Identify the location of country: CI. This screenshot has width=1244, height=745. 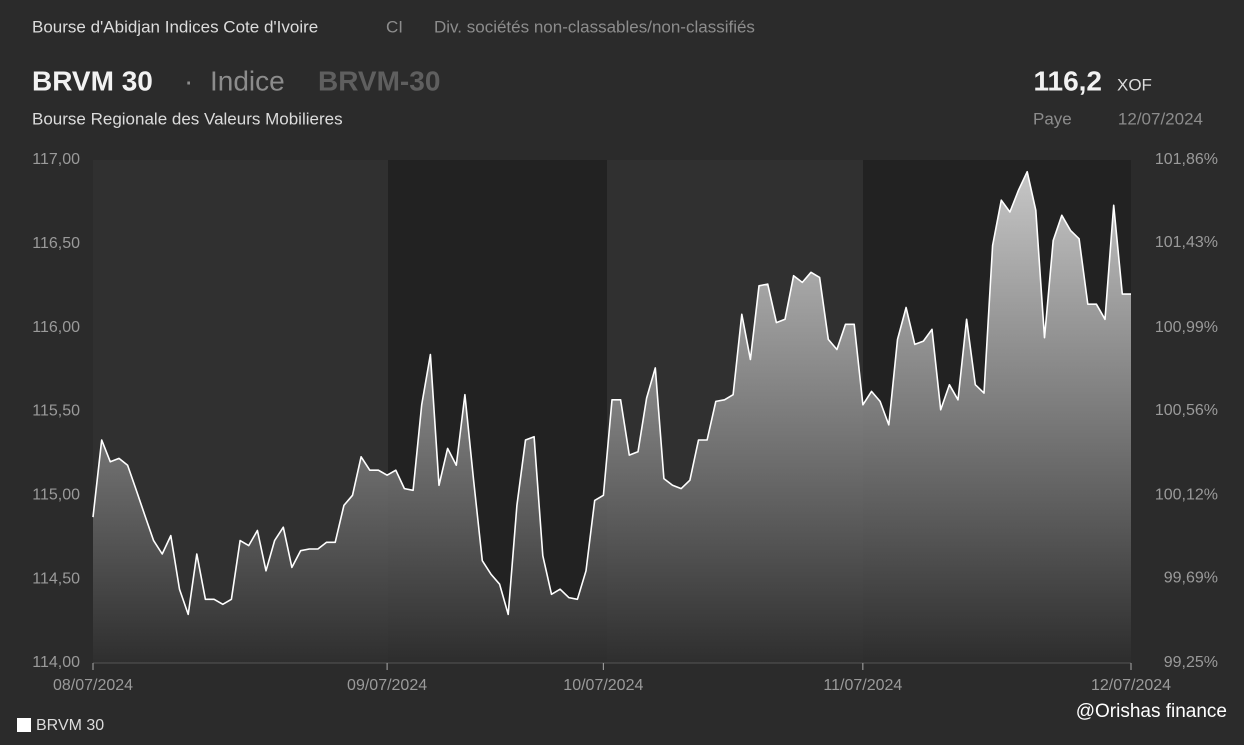
(394, 26).